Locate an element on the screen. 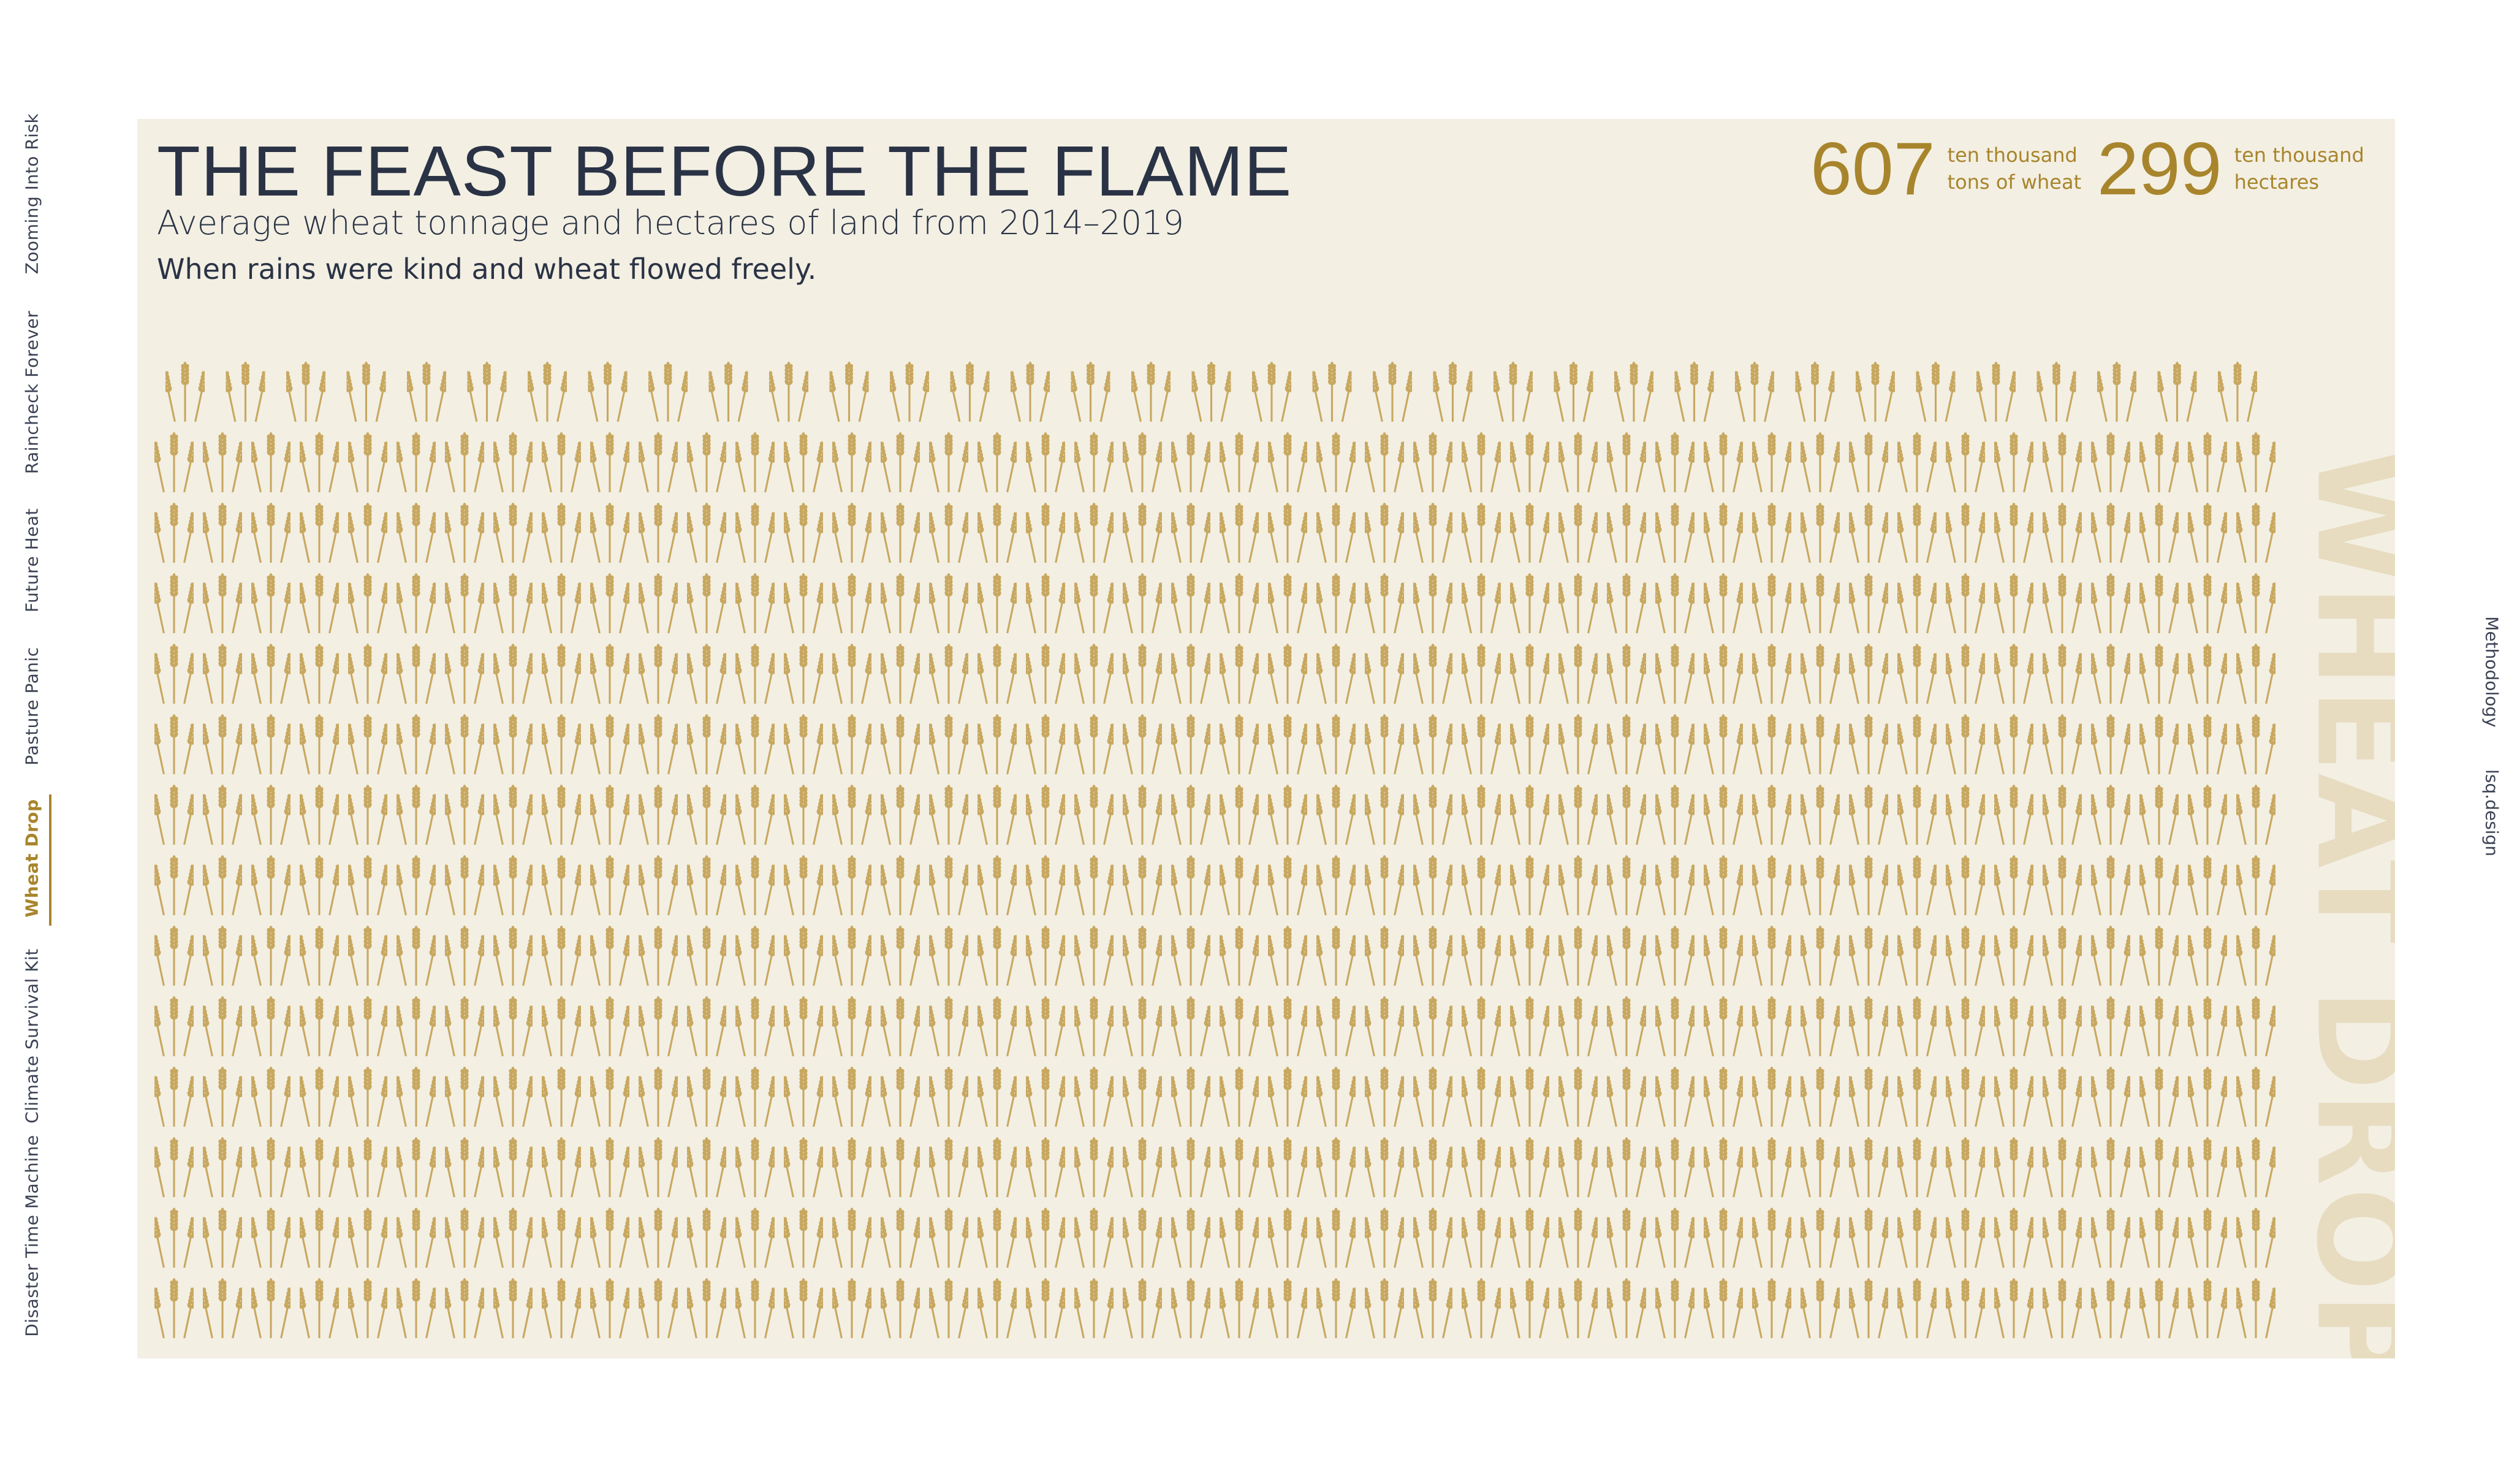 The height and width of the screenshot is (1470, 2520). stat-wheat-tons-label-line1: ten thousand is located at coordinates (2012, 155).